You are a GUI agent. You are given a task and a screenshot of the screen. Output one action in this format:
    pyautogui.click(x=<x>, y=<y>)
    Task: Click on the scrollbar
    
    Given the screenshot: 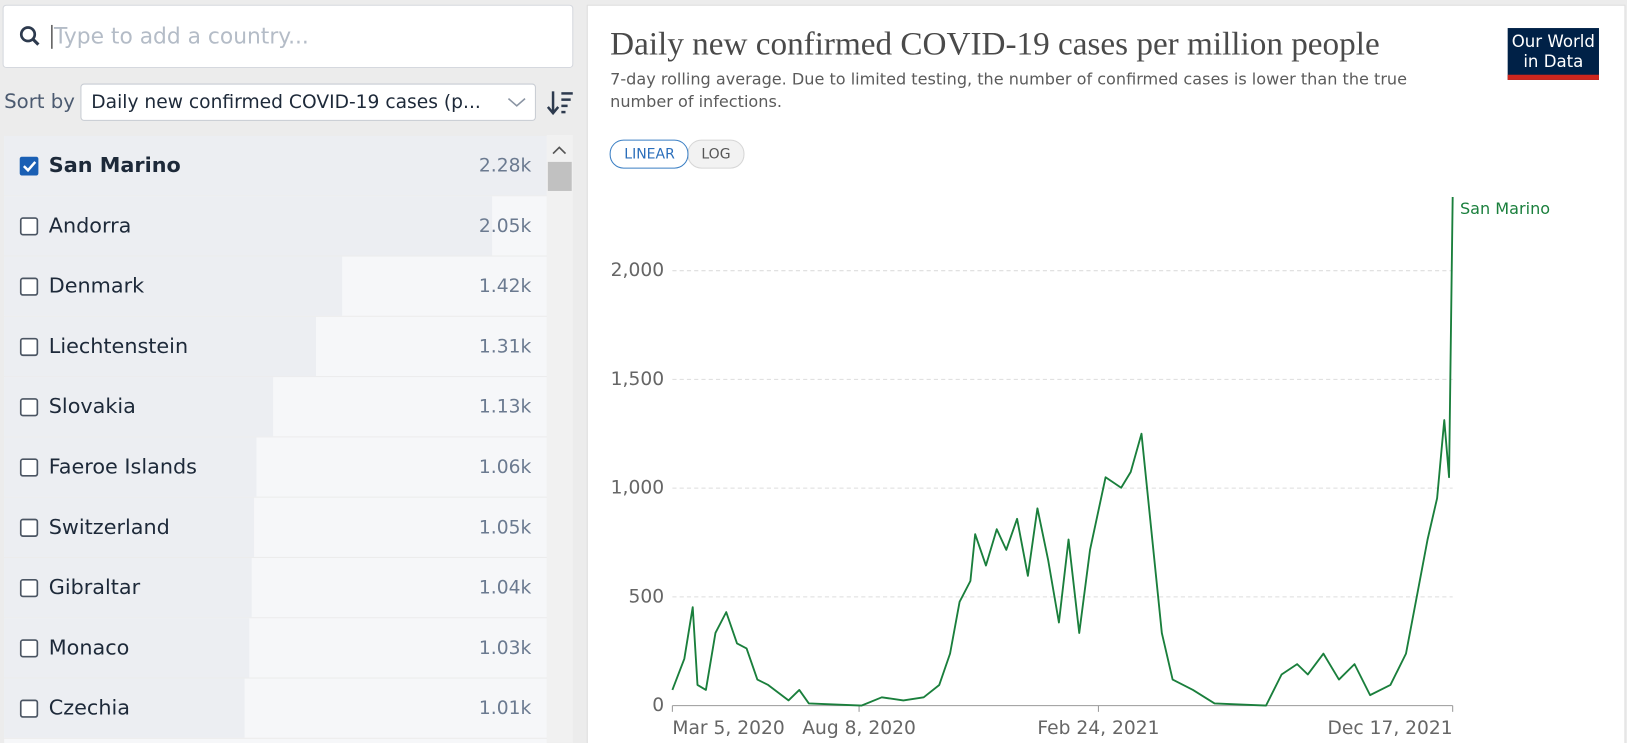 What is the action you would take?
    pyautogui.click(x=559, y=438)
    